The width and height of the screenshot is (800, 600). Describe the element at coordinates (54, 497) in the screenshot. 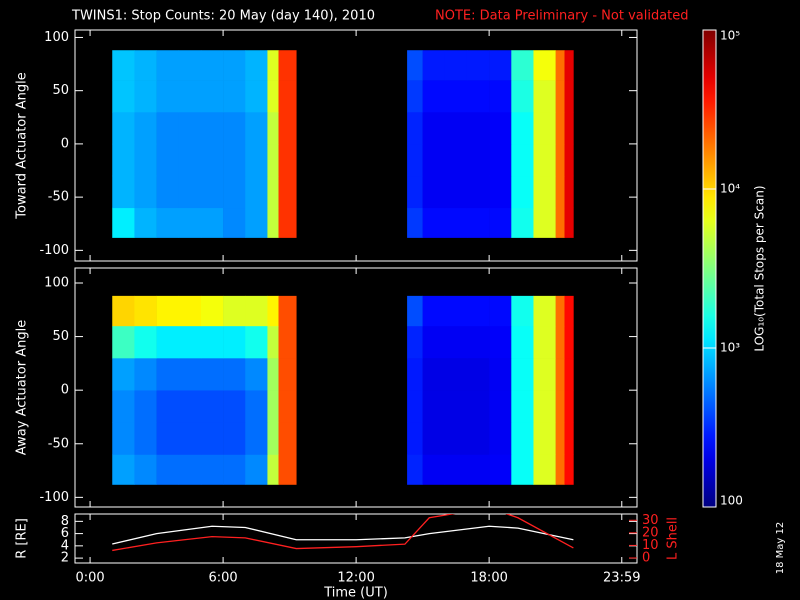

I see `y-tick-label: -100` at that location.